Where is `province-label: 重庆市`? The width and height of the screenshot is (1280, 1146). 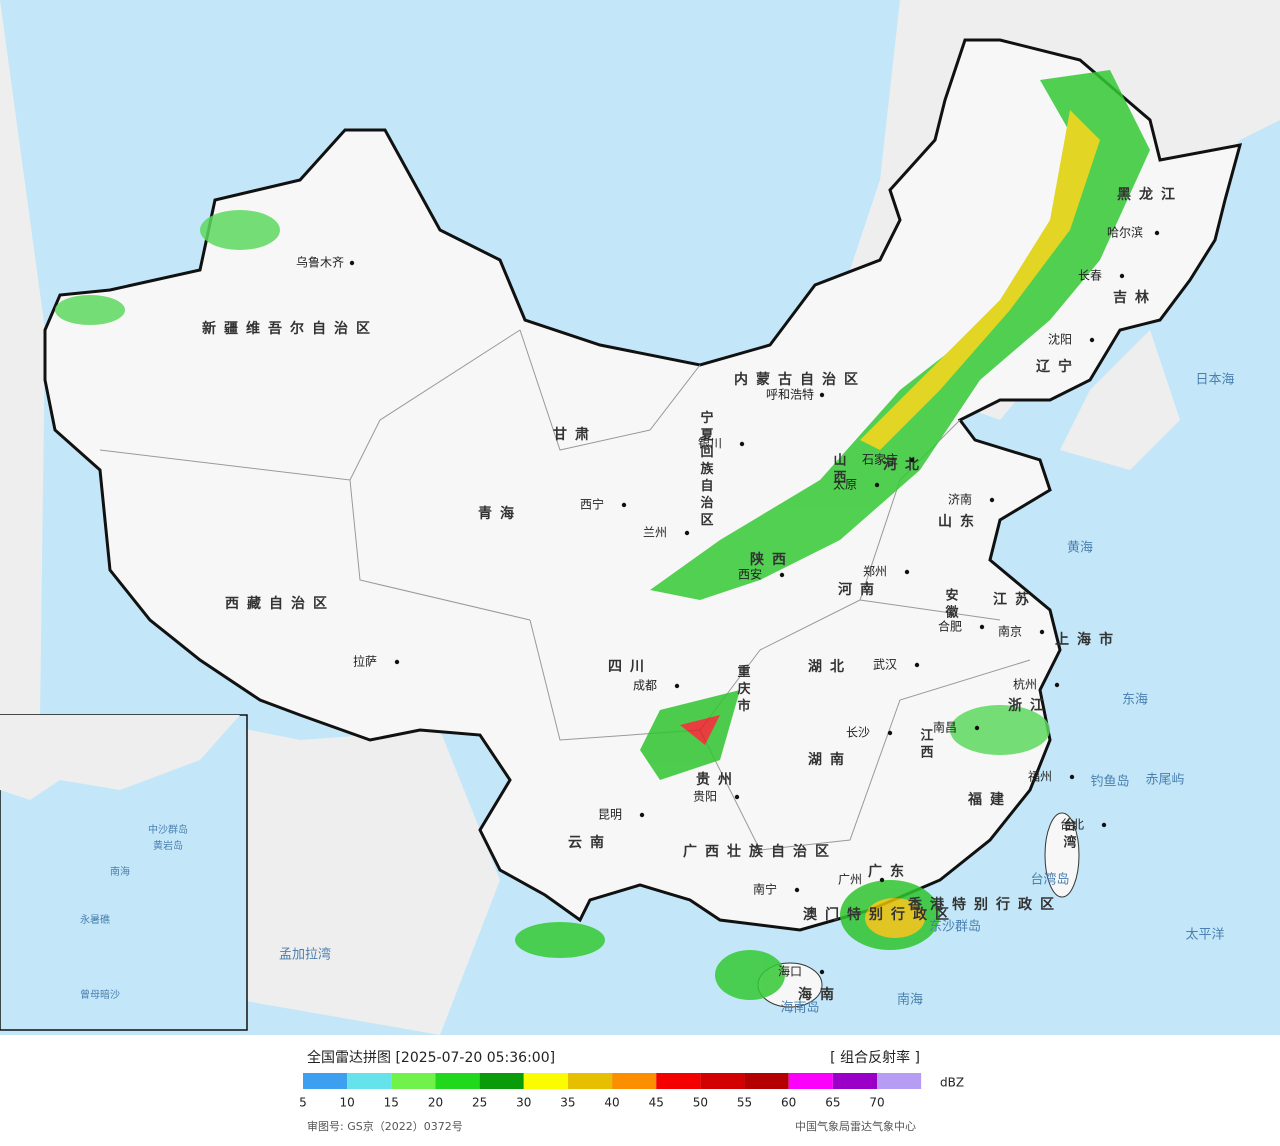 province-label: 重庆市 is located at coordinates (743, 690).